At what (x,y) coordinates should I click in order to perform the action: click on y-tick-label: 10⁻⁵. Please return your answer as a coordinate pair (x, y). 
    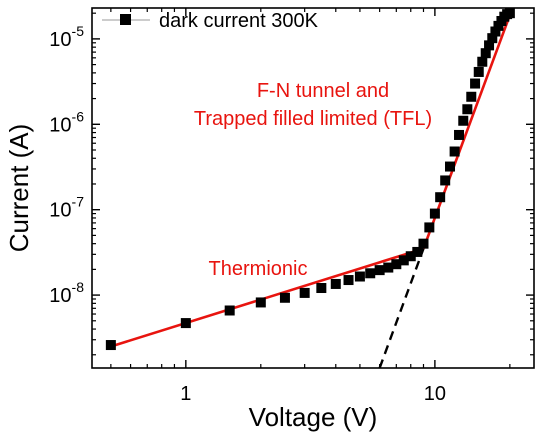
    Looking at the image, I should click on (66, 37).